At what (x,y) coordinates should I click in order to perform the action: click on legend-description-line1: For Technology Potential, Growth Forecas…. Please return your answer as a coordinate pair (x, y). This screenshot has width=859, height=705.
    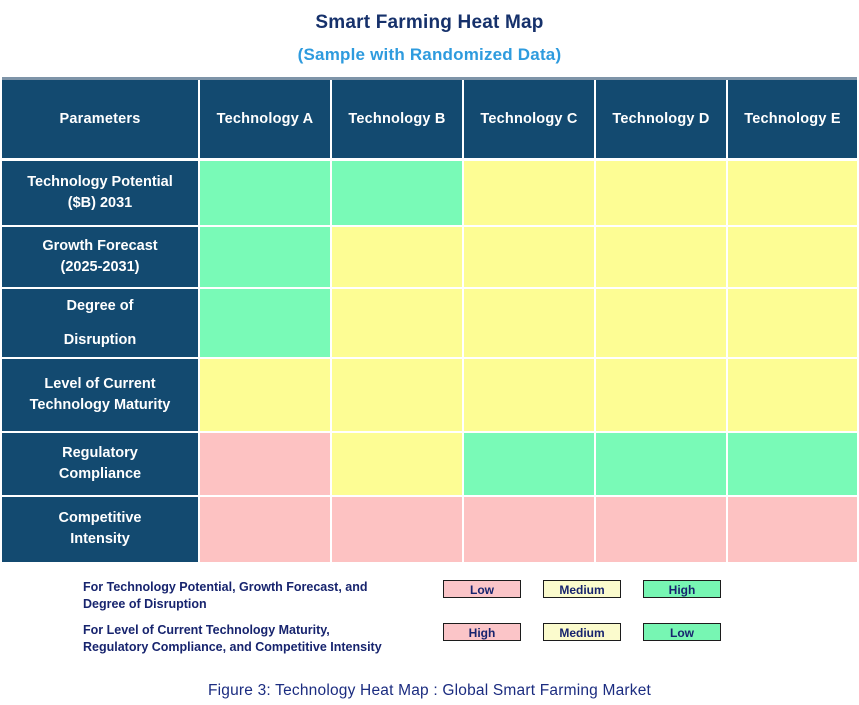
    Looking at the image, I should click on (225, 586).